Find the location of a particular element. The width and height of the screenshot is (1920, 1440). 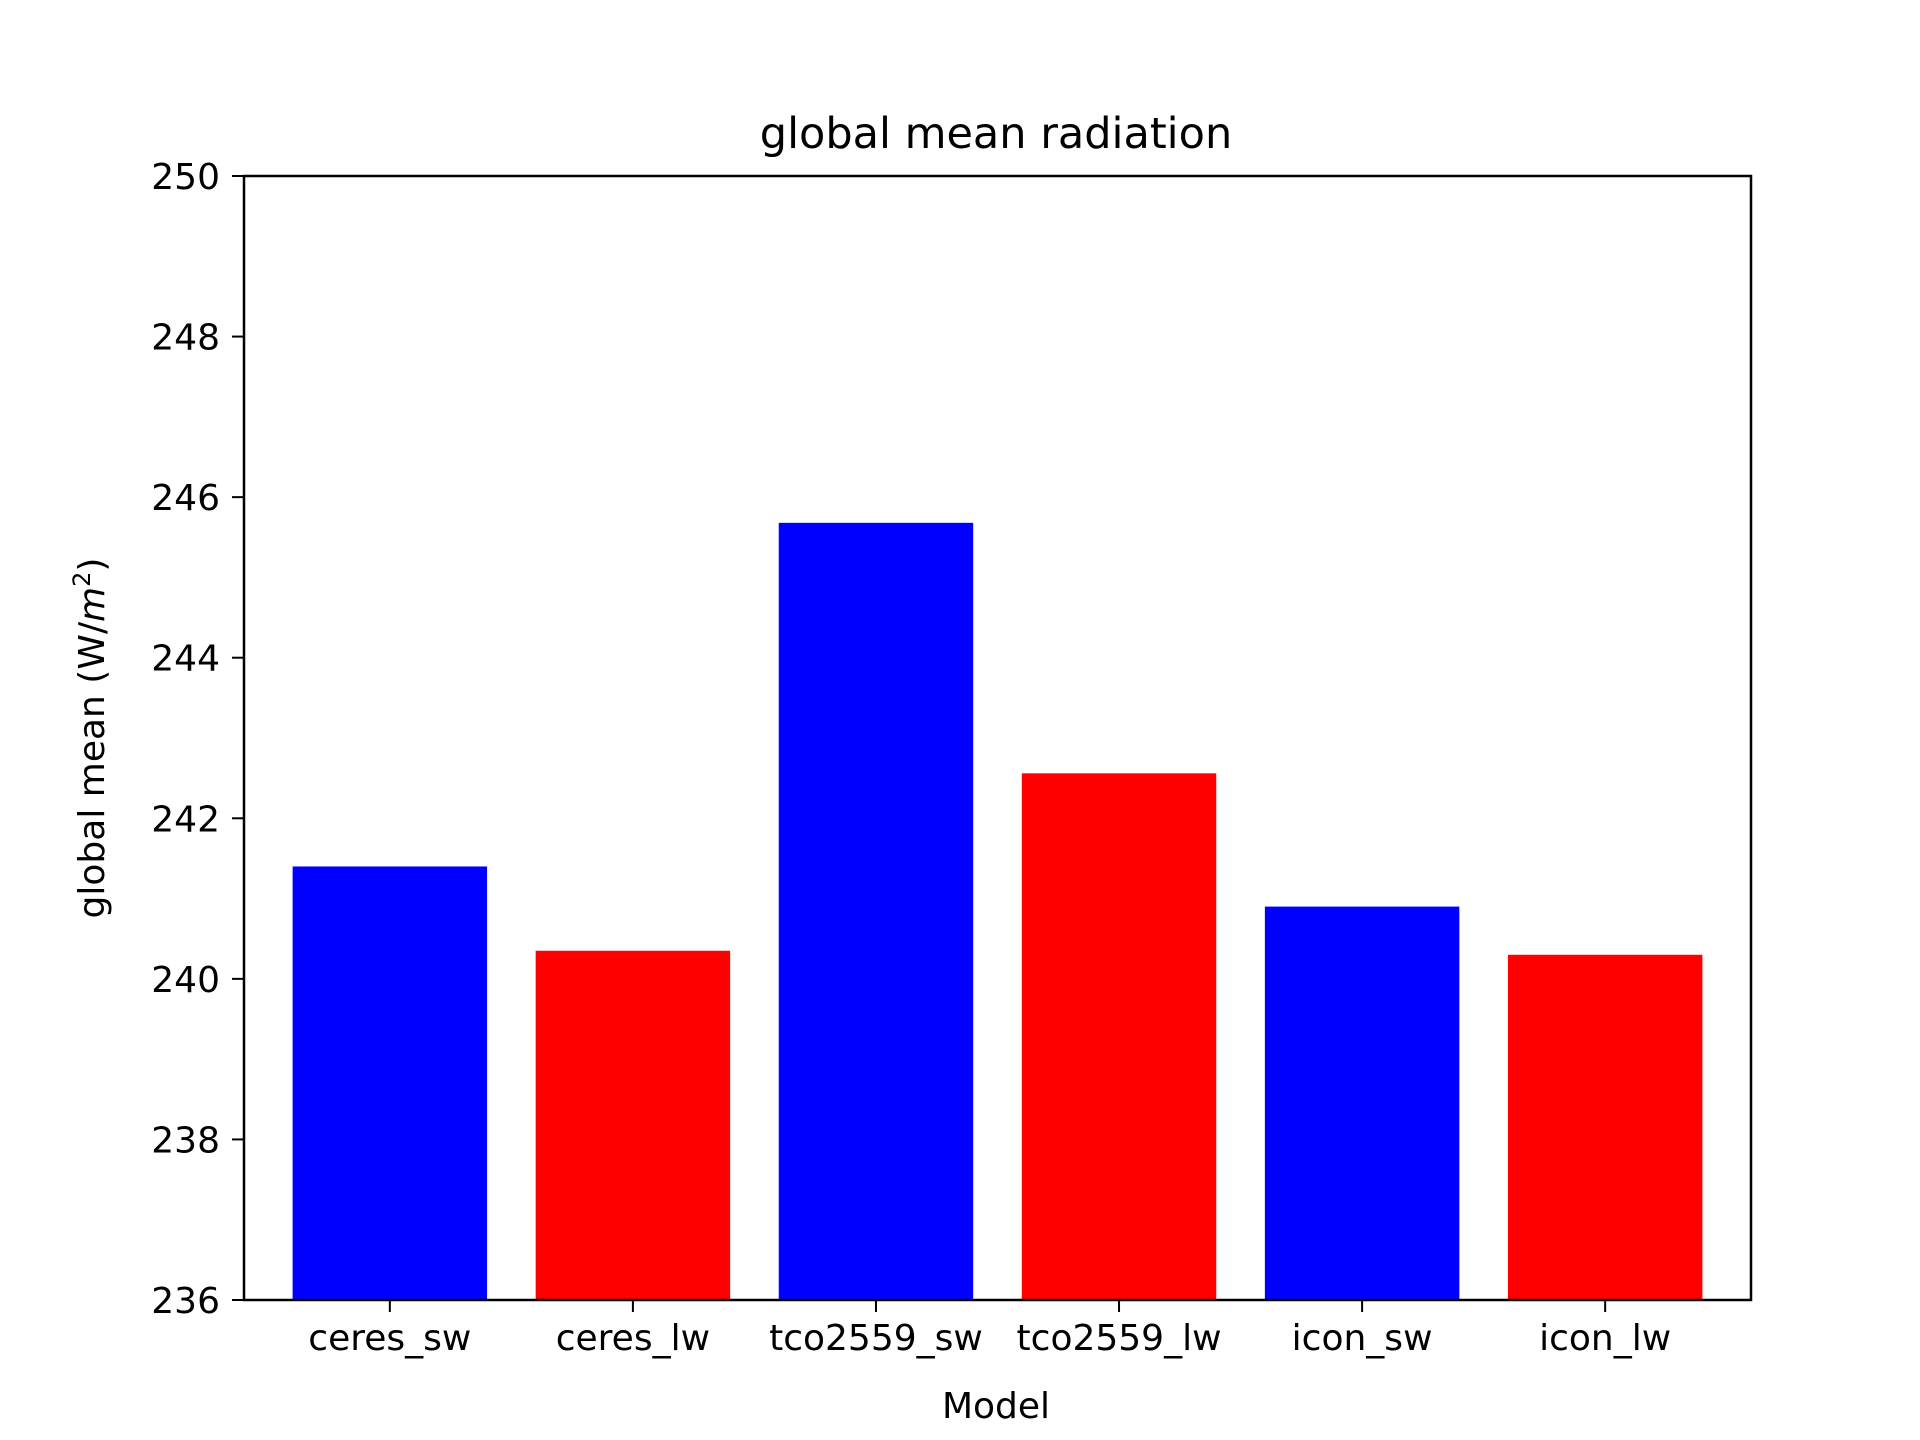

chart-title: global mean radiation is located at coordinates (996, 134).